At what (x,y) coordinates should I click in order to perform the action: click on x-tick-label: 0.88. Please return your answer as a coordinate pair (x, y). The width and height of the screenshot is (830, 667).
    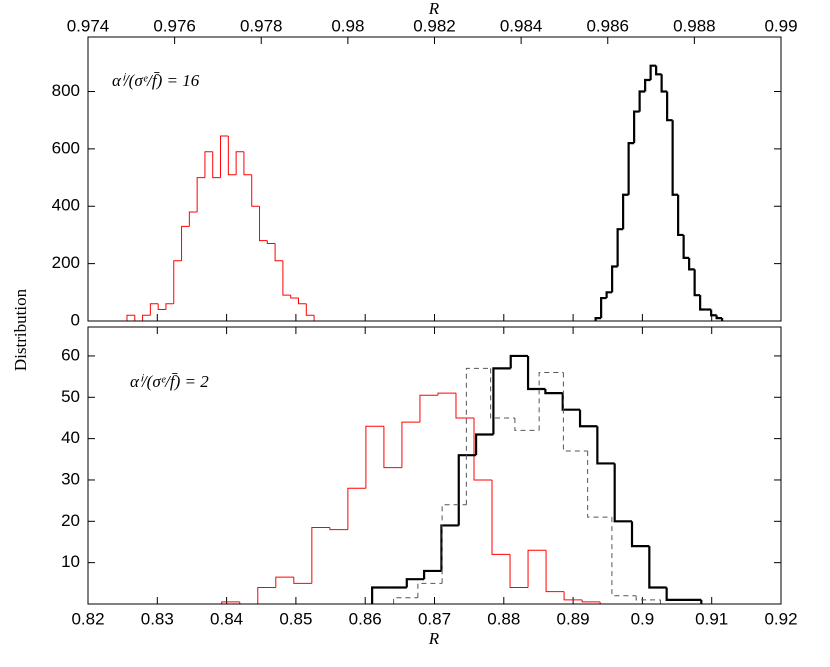
    Looking at the image, I should click on (503, 618).